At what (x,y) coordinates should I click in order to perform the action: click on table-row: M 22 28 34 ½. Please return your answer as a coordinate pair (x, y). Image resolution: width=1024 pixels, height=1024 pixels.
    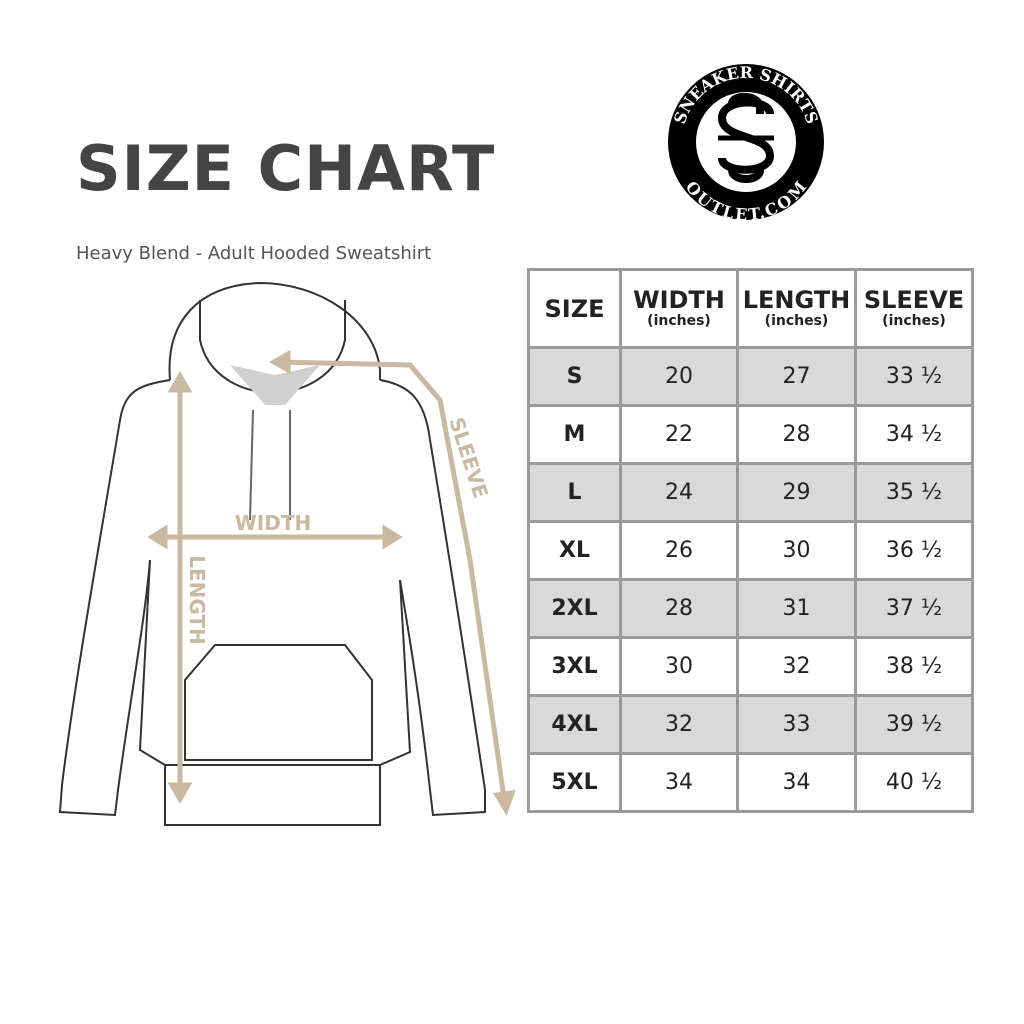
    Looking at the image, I should click on (750, 434).